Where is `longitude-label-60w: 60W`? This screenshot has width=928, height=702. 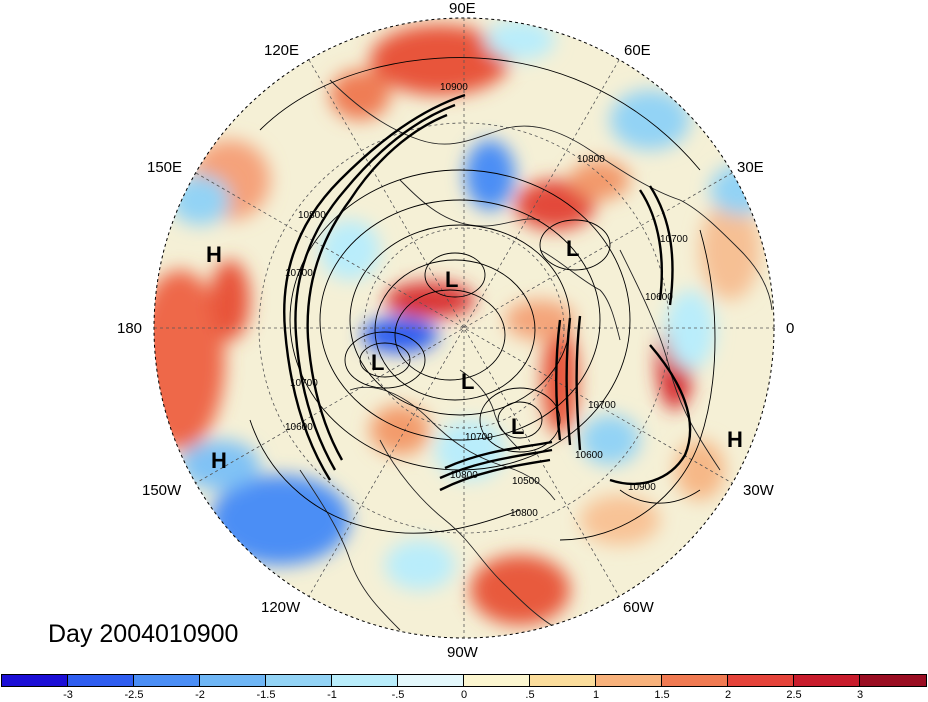 longitude-label-60w: 60W is located at coordinates (638, 607).